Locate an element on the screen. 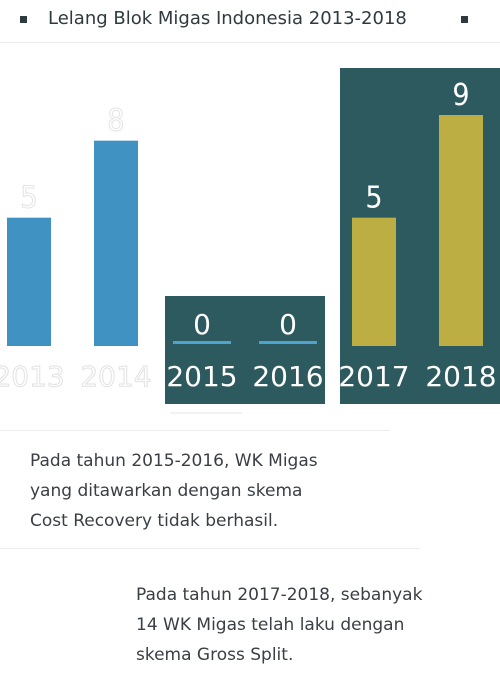 Image resolution: width=500 pixels, height=682 pixels. category-label-2014: 2014 is located at coordinates (115, 376).